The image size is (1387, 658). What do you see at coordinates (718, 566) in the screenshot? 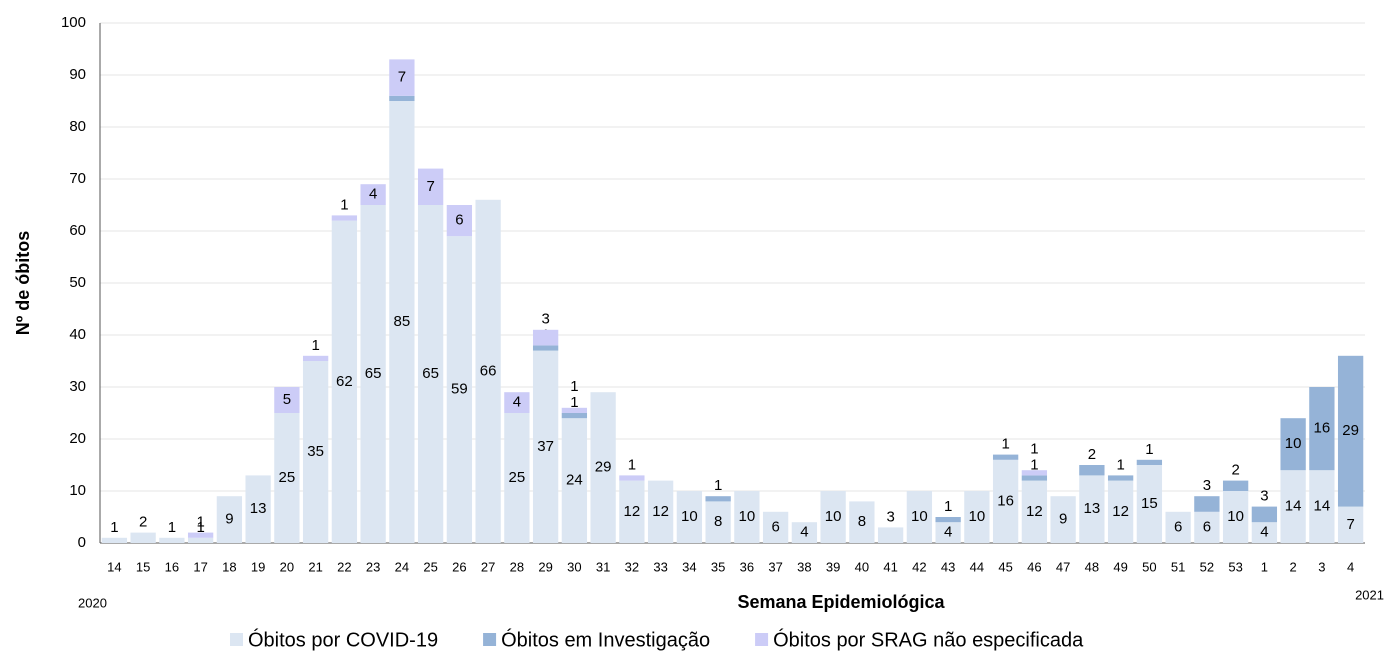
I see `x-tick-label: 35` at bounding box center [718, 566].